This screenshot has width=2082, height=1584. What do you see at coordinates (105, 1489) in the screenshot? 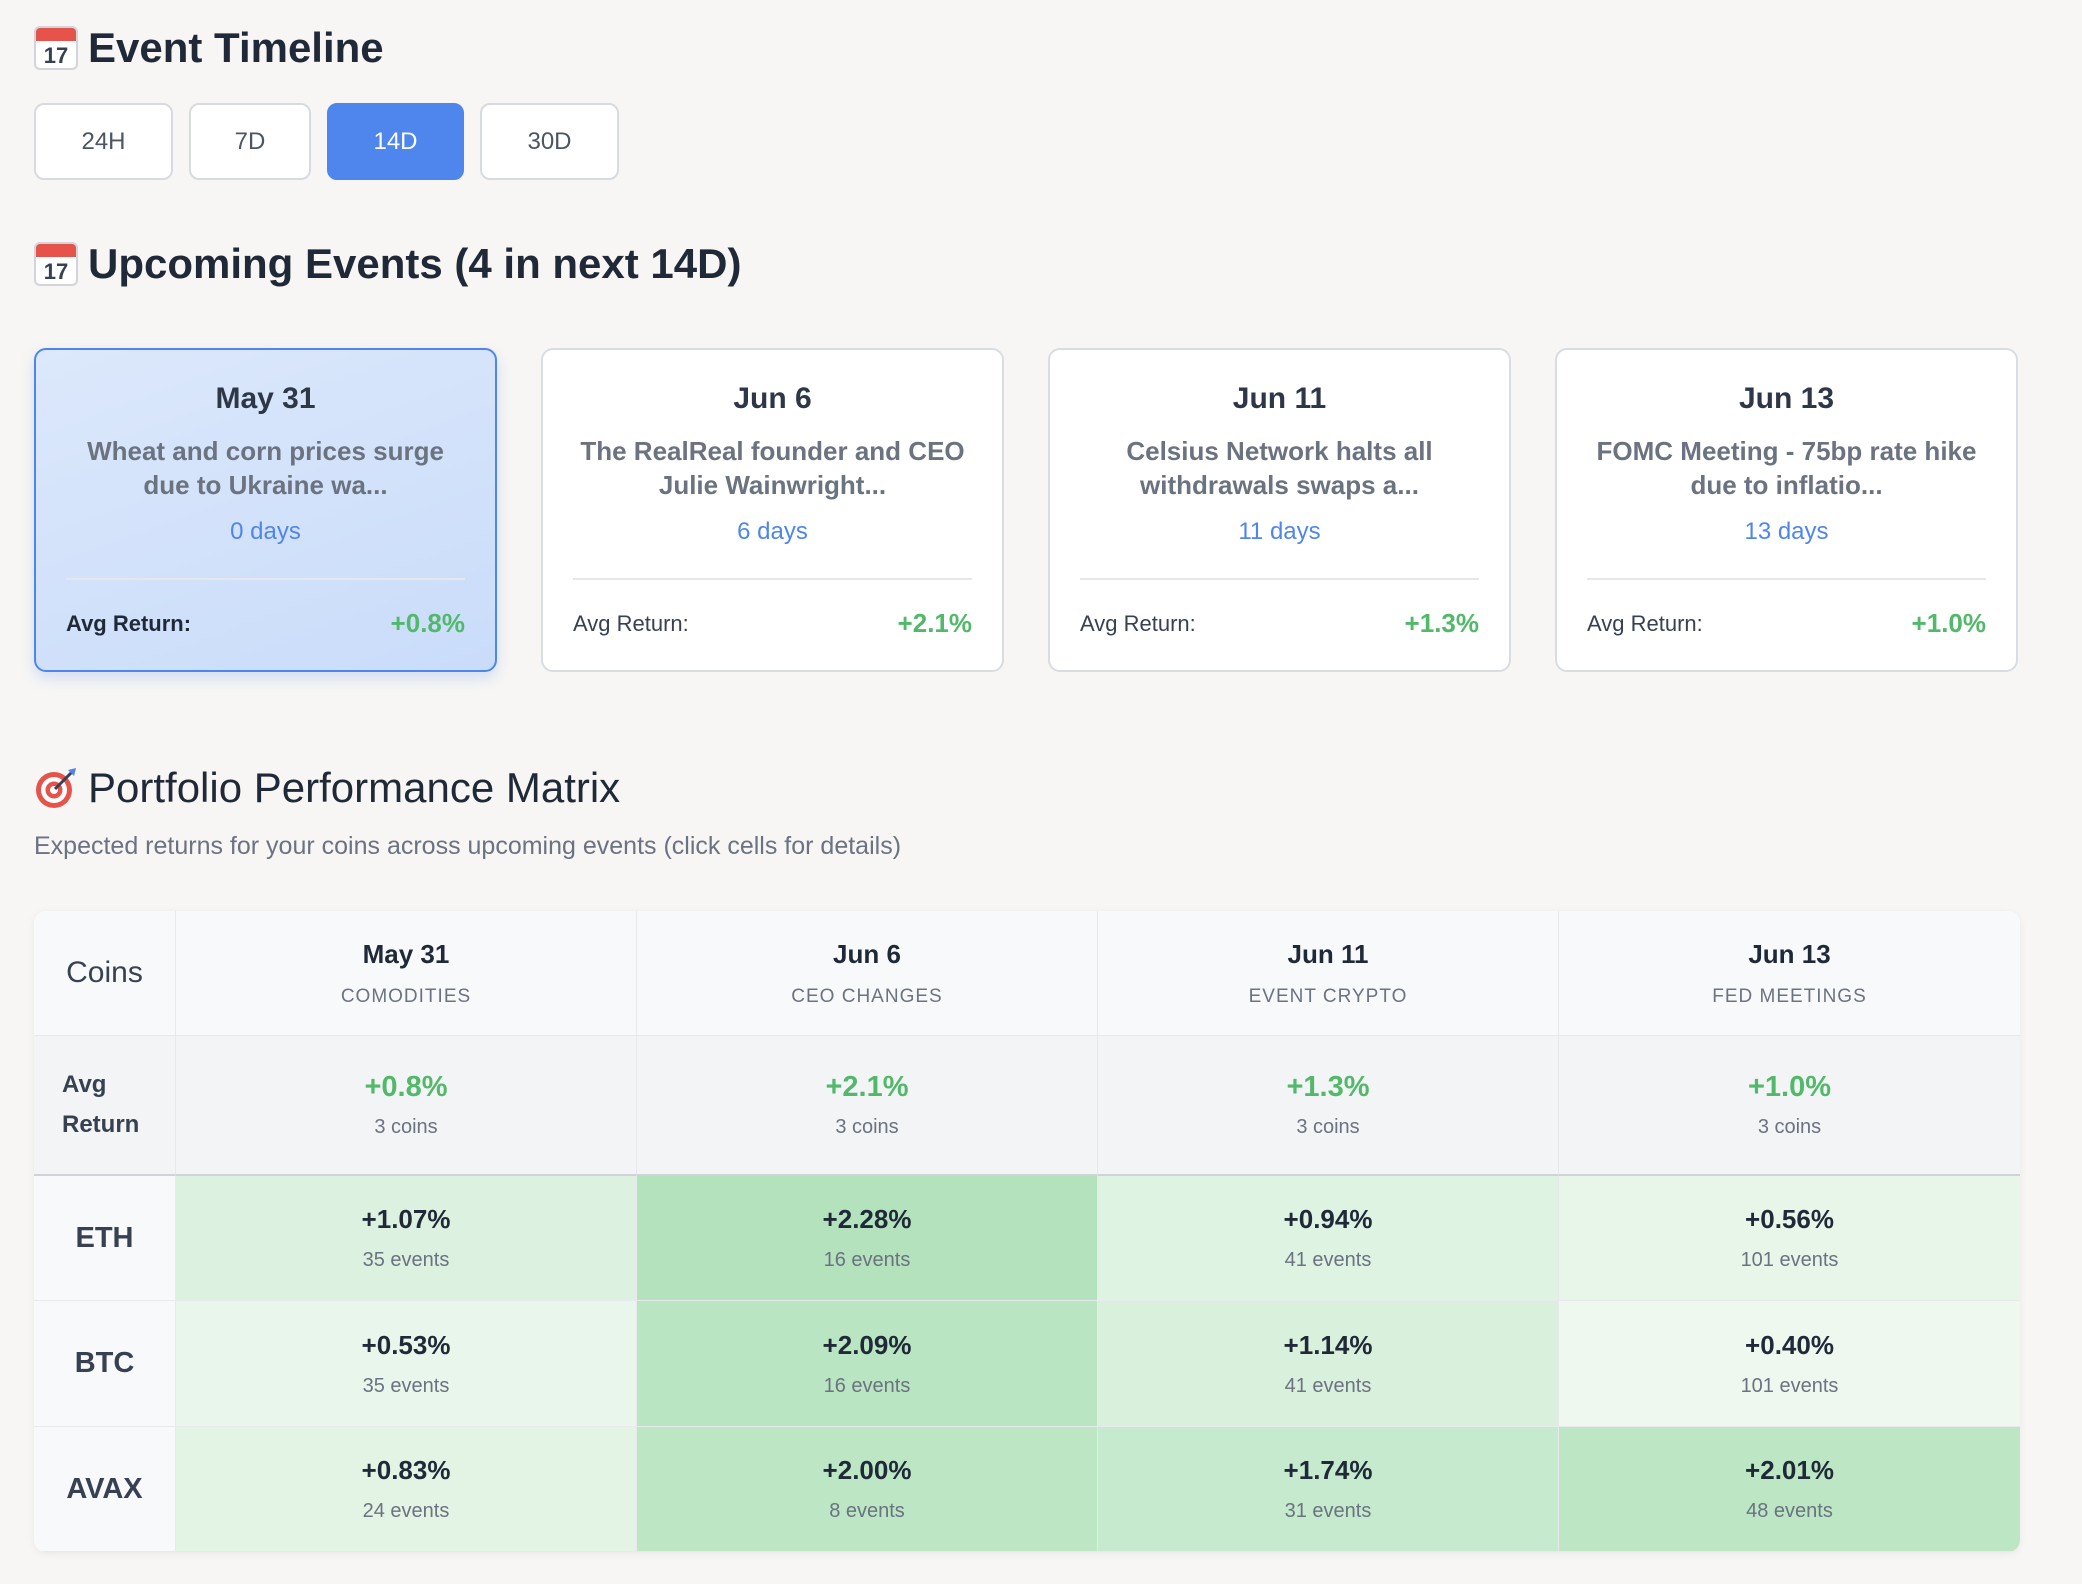
I see `coin-label-avax: AVAX` at bounding box center [105, 1489].